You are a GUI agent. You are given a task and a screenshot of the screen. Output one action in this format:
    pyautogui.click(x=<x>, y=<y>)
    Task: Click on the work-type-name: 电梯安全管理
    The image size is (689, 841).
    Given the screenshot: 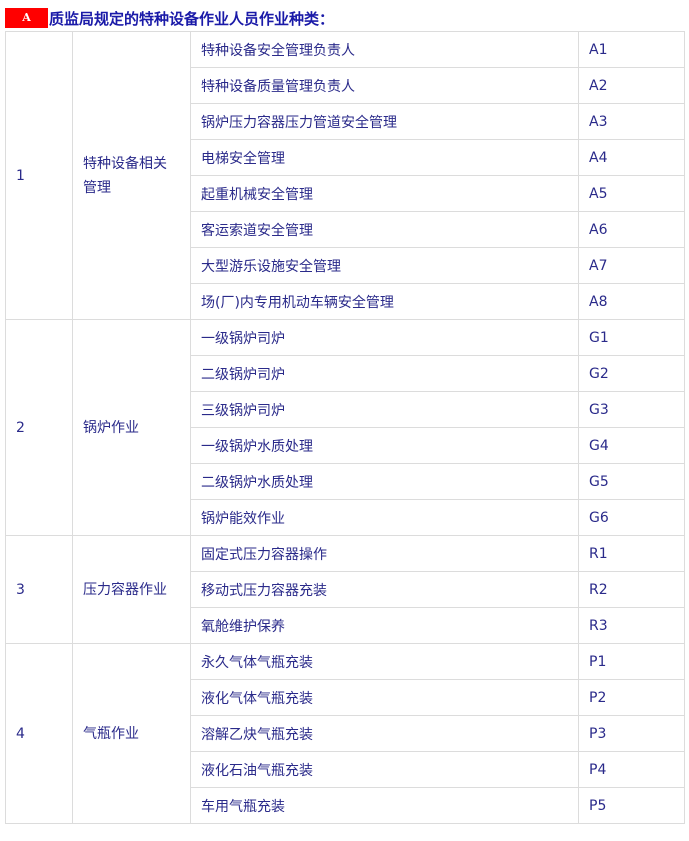 What is the action you would take?
    pyautogui.click(x=384, y=157)
    